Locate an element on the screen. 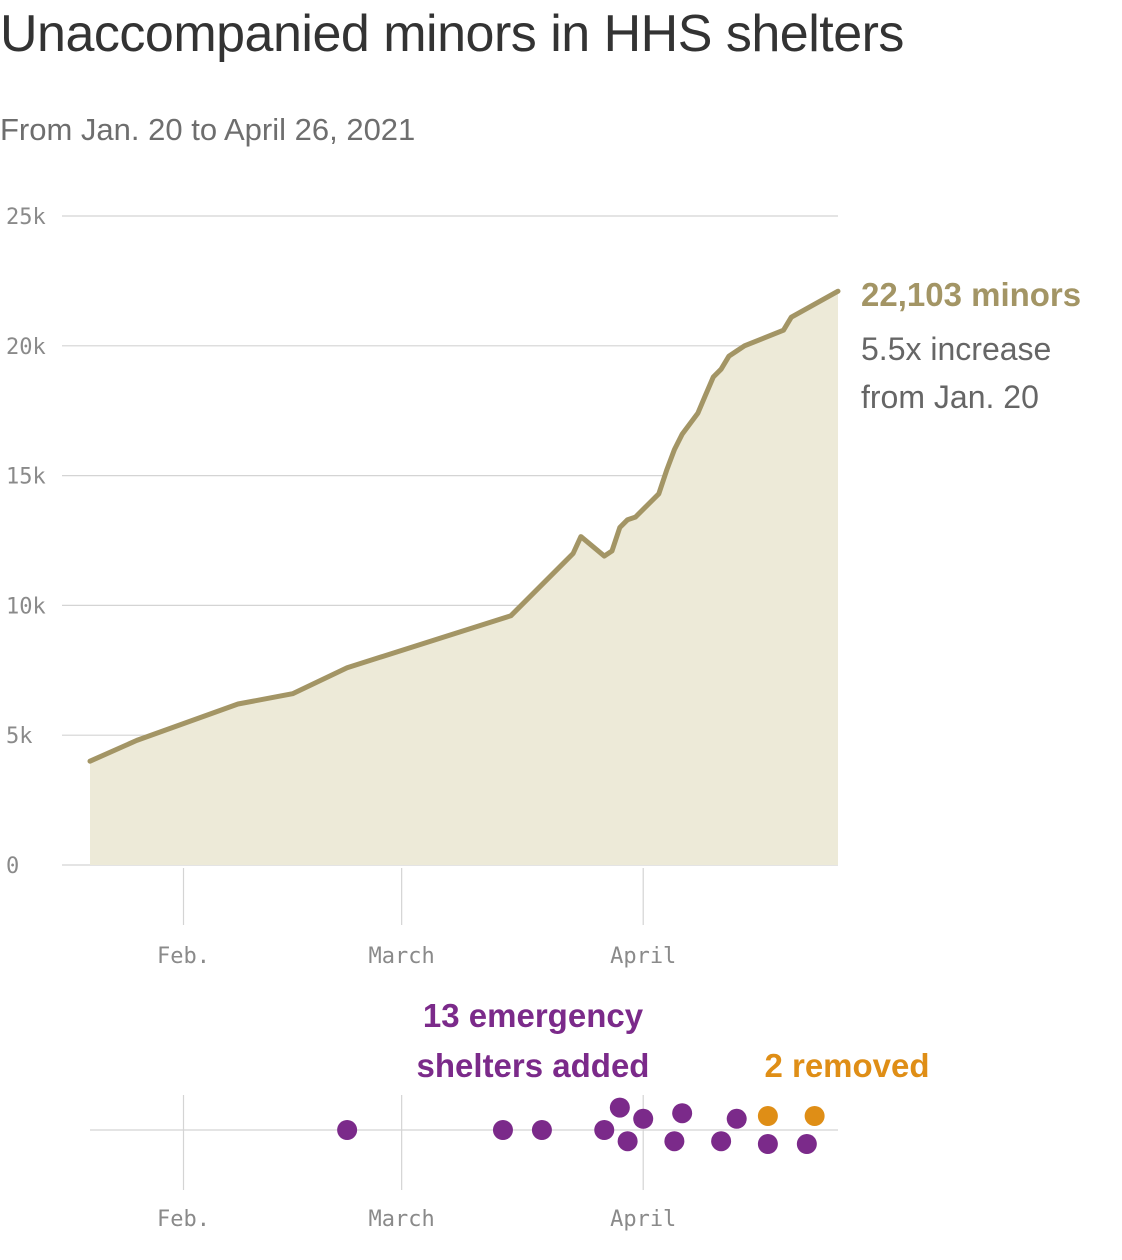 The width and height of the screenshot is (1122, 1260). added-label-line1: 13 emergency is located at coordinates (533, 1015).